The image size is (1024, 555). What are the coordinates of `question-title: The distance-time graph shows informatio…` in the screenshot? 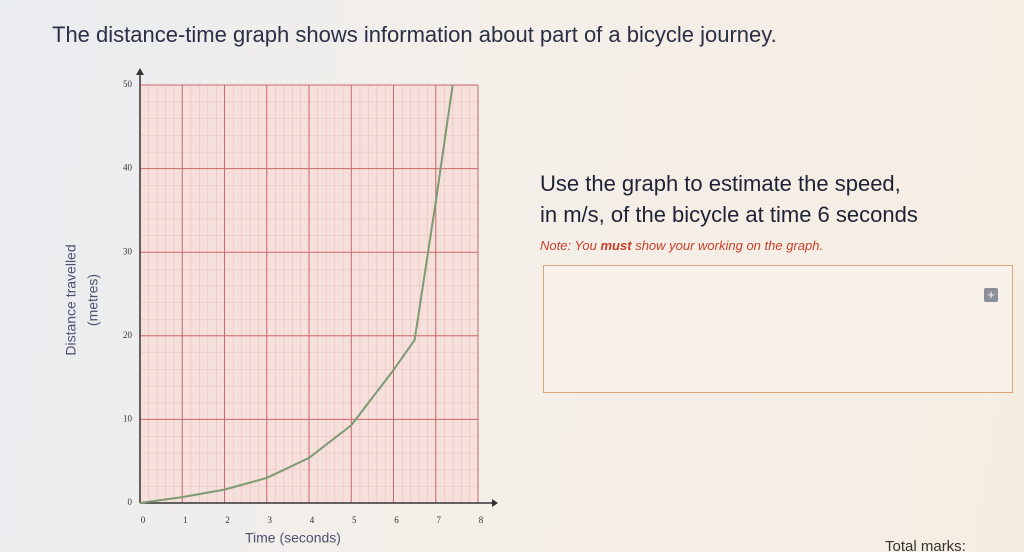 It's located at (414, 34).